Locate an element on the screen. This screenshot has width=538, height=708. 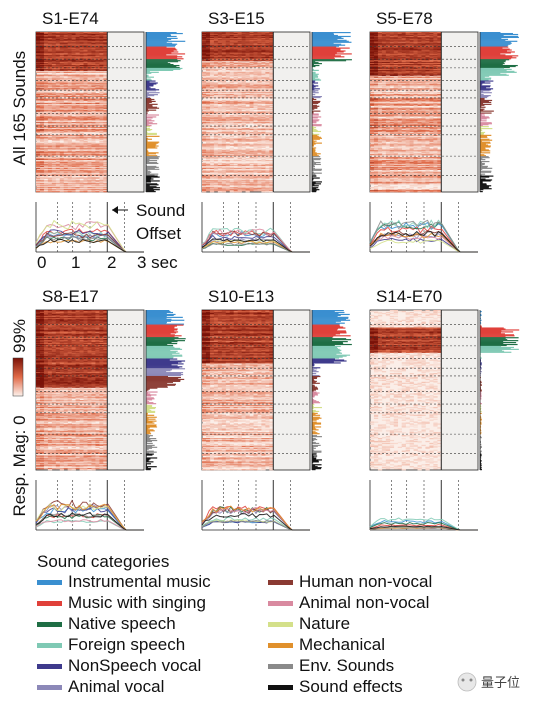
legend-title: Sound categories is located at coordinates (103, 561).